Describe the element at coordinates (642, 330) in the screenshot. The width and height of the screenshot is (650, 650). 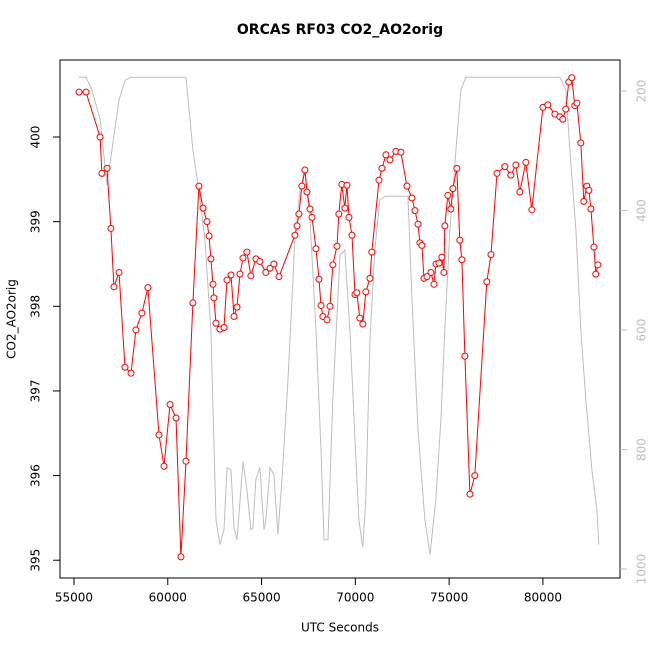
I see `y2-tick-label: 600` at that location.